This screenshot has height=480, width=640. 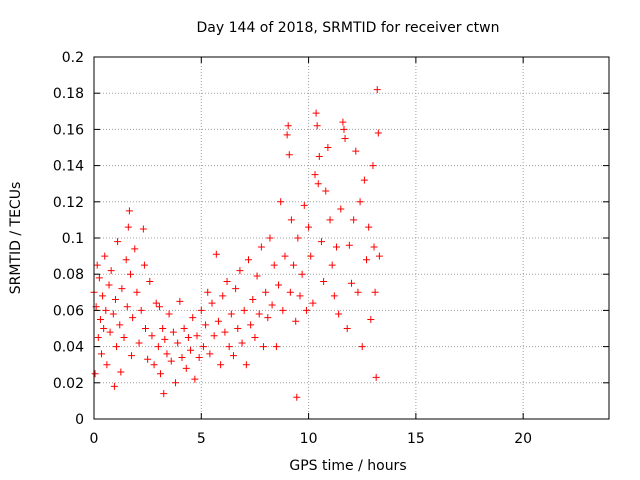 What do you see at coordinates (68, 275) in the screenshot?
I see `y-tick-label: 0.08` at bounding box center [68, 275].